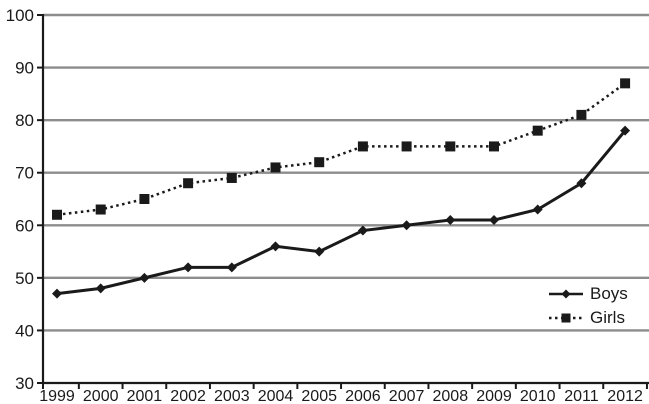 This screenshot has height=404, width=649. What do you see at coordinates (607, 317) in the screenshot?
I see `legend-label-girls: Girls` at bounding box center [607, 317].